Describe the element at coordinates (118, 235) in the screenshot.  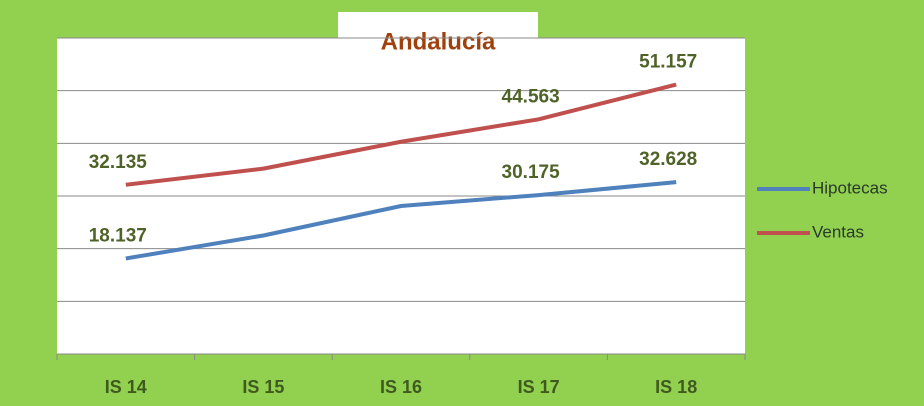
I see `data-label: 18.137` at that location.